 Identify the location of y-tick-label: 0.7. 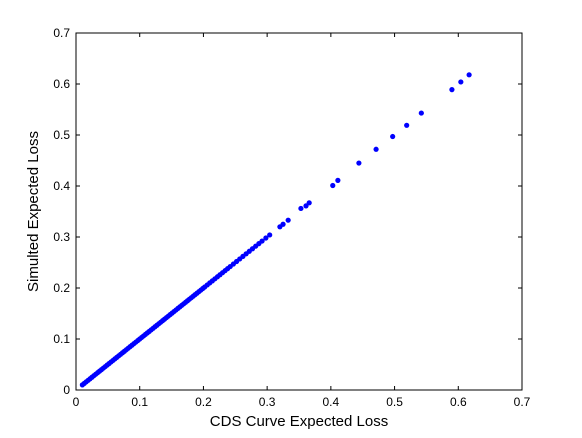
(61, 33).